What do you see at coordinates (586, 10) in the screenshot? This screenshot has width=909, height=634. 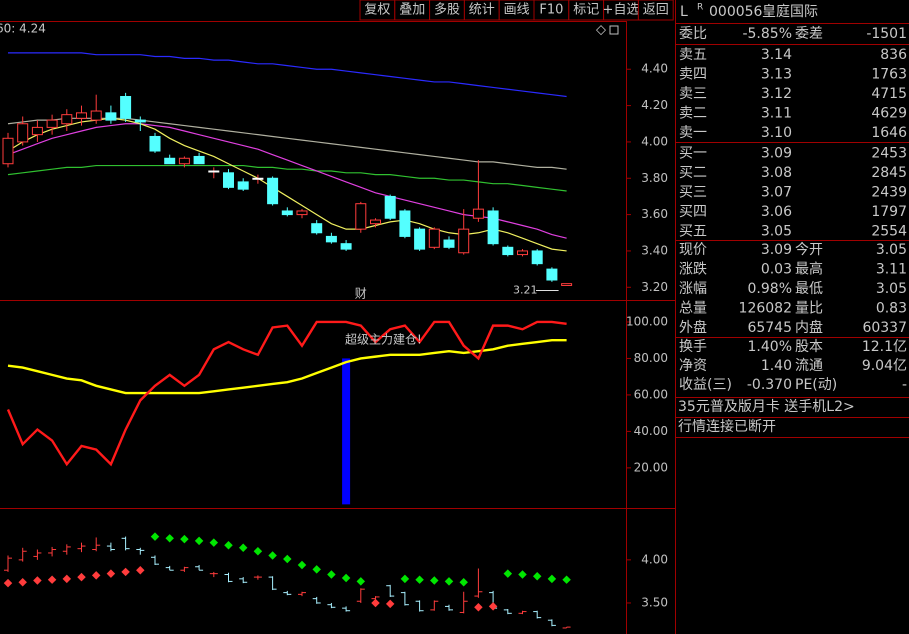 I see `toolbar-label: 标记` at bounding box center [586, 10].